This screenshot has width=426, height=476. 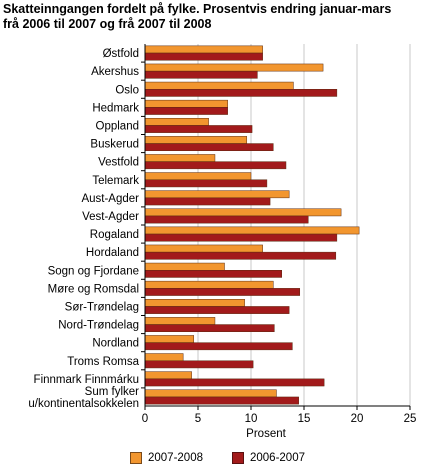 What do you see at coordinates (114, 235) in the screenshot?
I see `category-label-10: Rogaland` at bounding box center [114, 235].